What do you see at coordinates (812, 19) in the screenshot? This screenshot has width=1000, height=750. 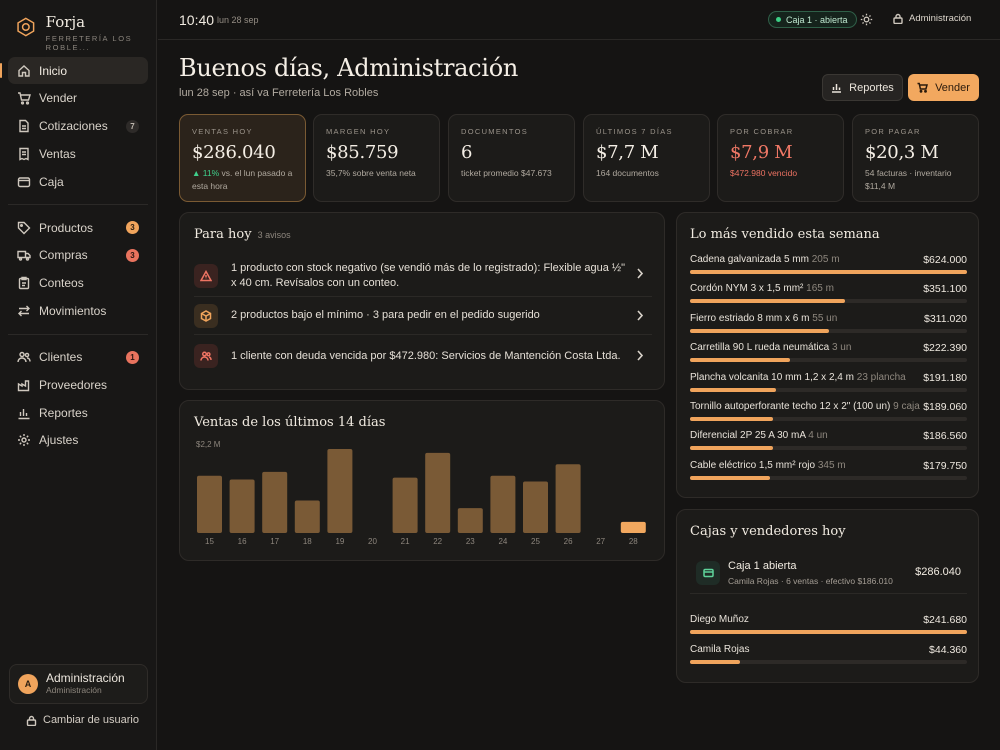 I see `caja-status-pill: Caja 1 · abierta` at bounding box center [812, 19].